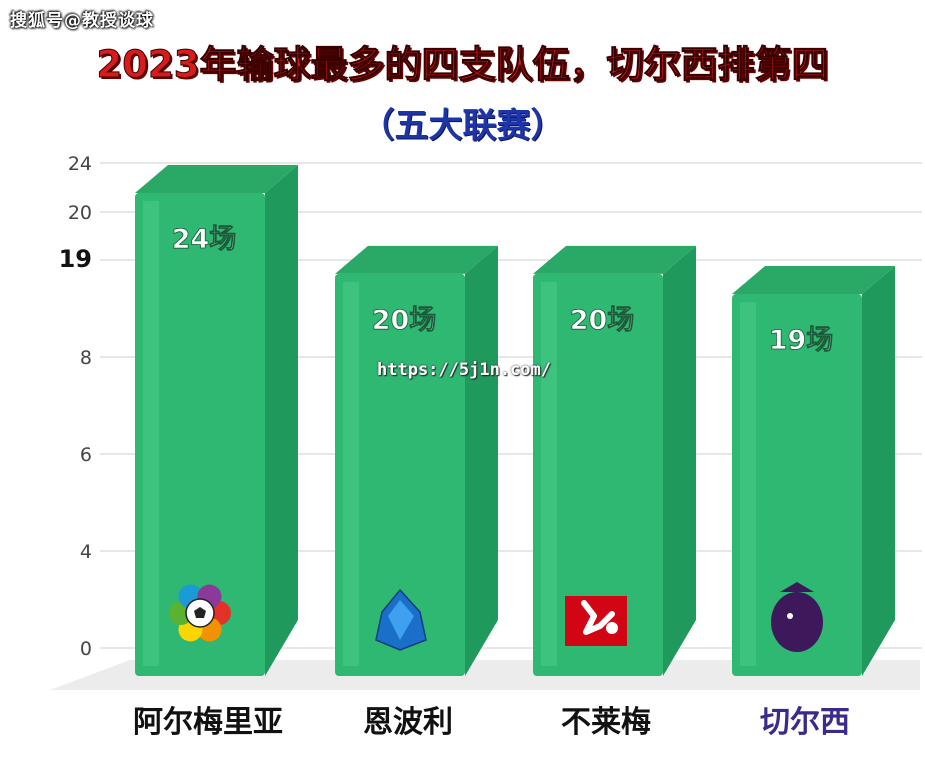  I want to click on x-category-label: 不莱梅, so click(606, 722).